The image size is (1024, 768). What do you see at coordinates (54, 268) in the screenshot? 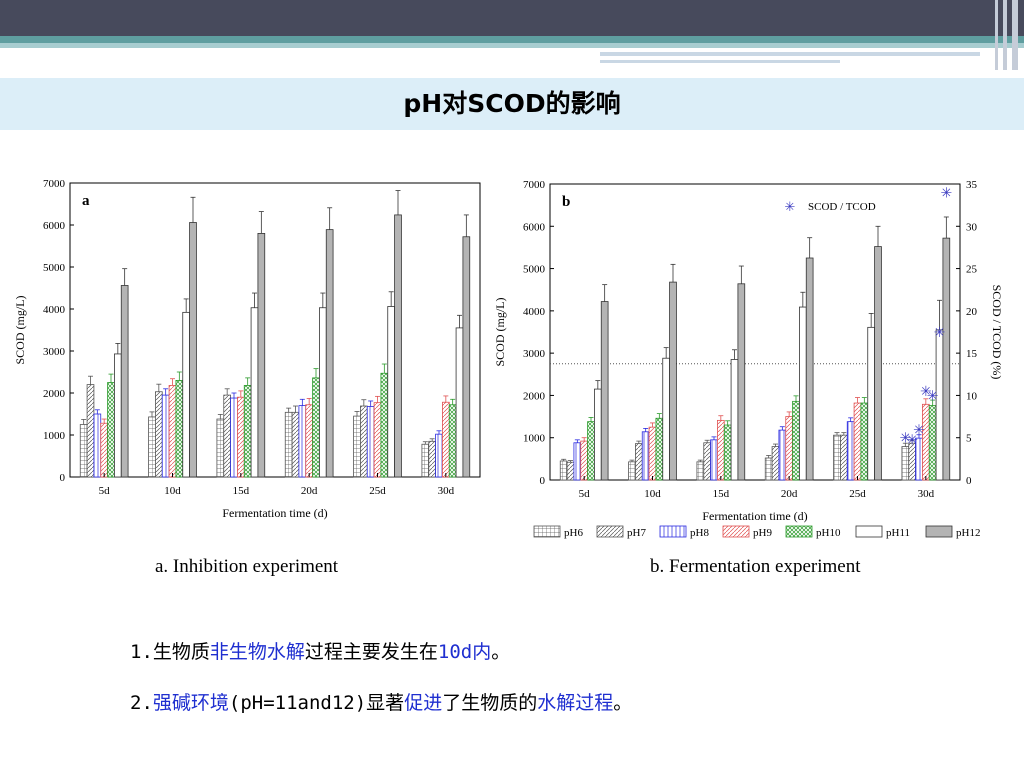
I see `y-tick-label: 5000` at bounding box center [54, 268].